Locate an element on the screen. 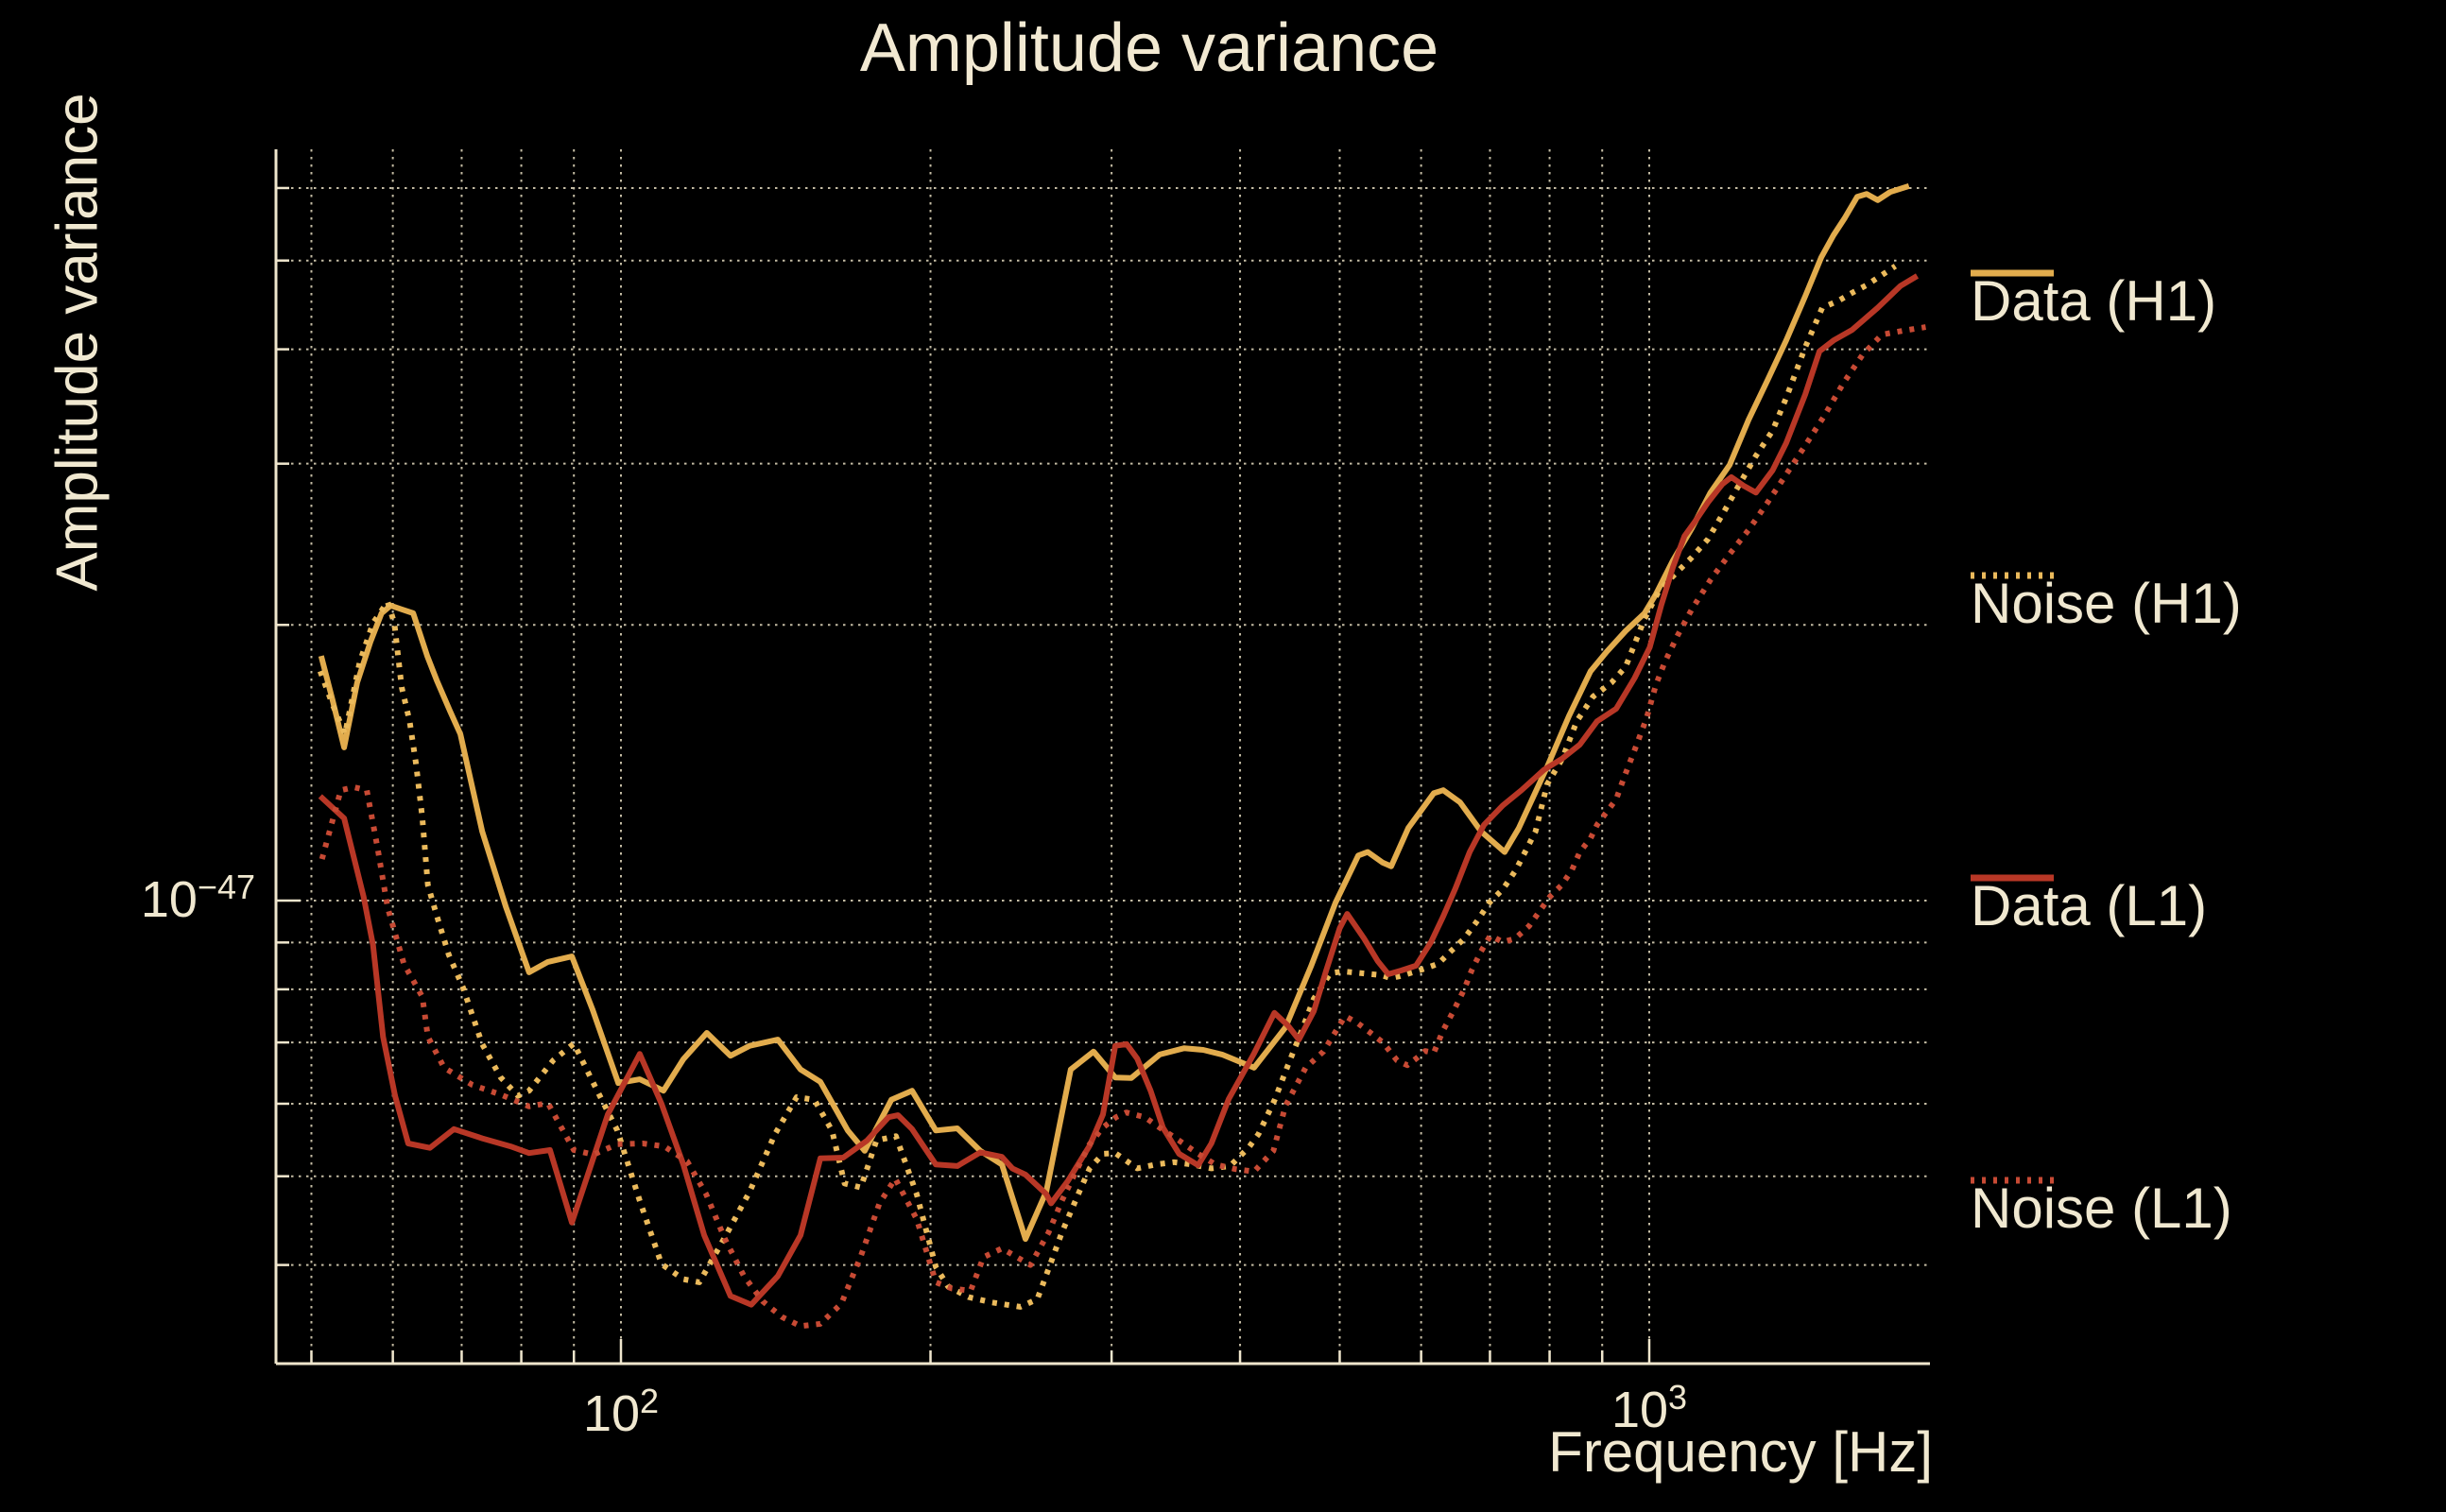 The width and height of the screenshot is (2446, 1512). legend-item-noise-h1: Noise (H1) is located at coordinates (2106, 603).